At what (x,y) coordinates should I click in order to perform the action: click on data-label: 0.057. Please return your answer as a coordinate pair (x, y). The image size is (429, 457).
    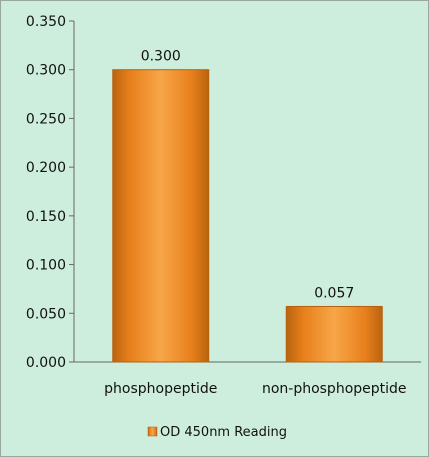
    Looking at the image, I should click on (334, 293).